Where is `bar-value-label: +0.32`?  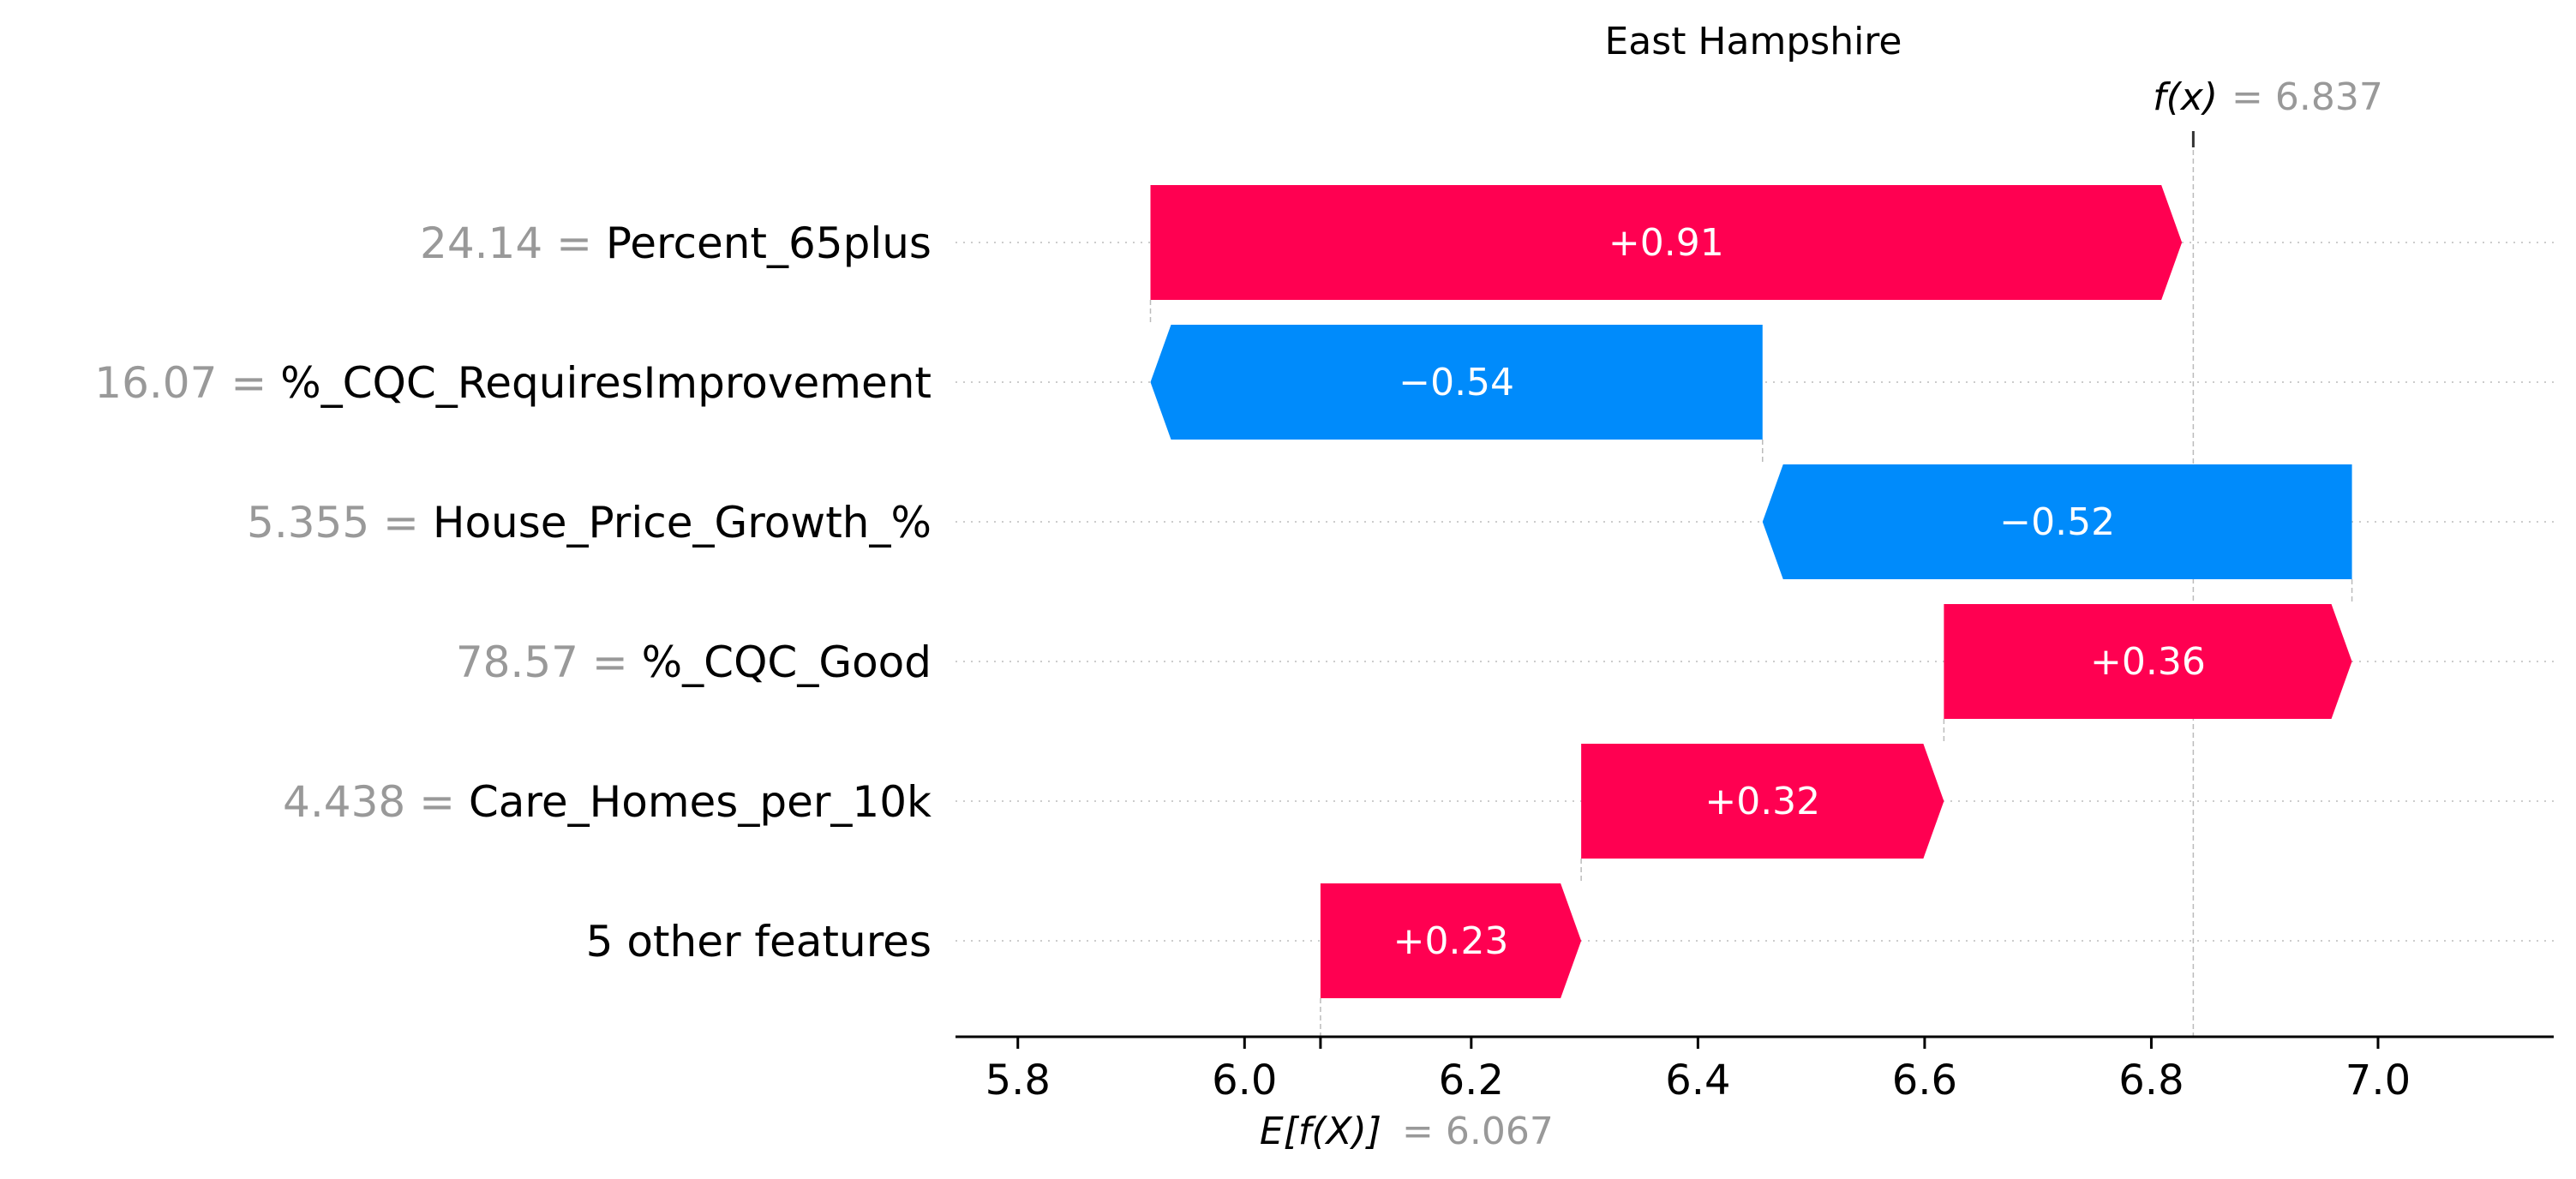 bar-value-label: +0.32 is located at coordinates (1762, 801).